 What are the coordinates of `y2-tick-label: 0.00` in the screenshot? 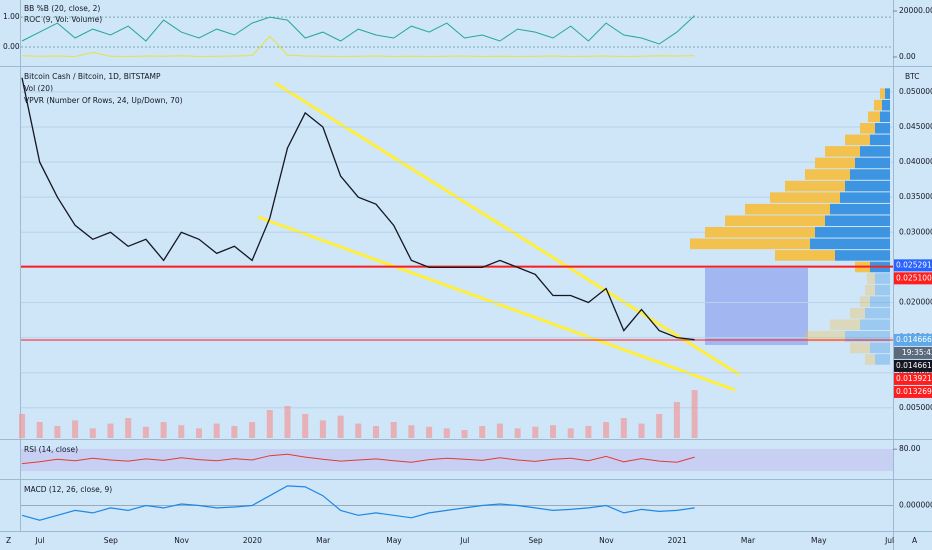 It's located at (907, 56).